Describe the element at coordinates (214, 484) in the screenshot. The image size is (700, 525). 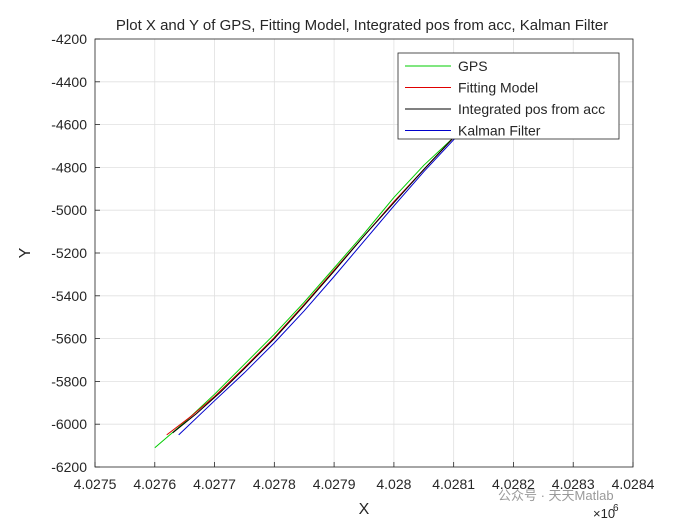
I see `x-tick-label: 4.0277` at that location.